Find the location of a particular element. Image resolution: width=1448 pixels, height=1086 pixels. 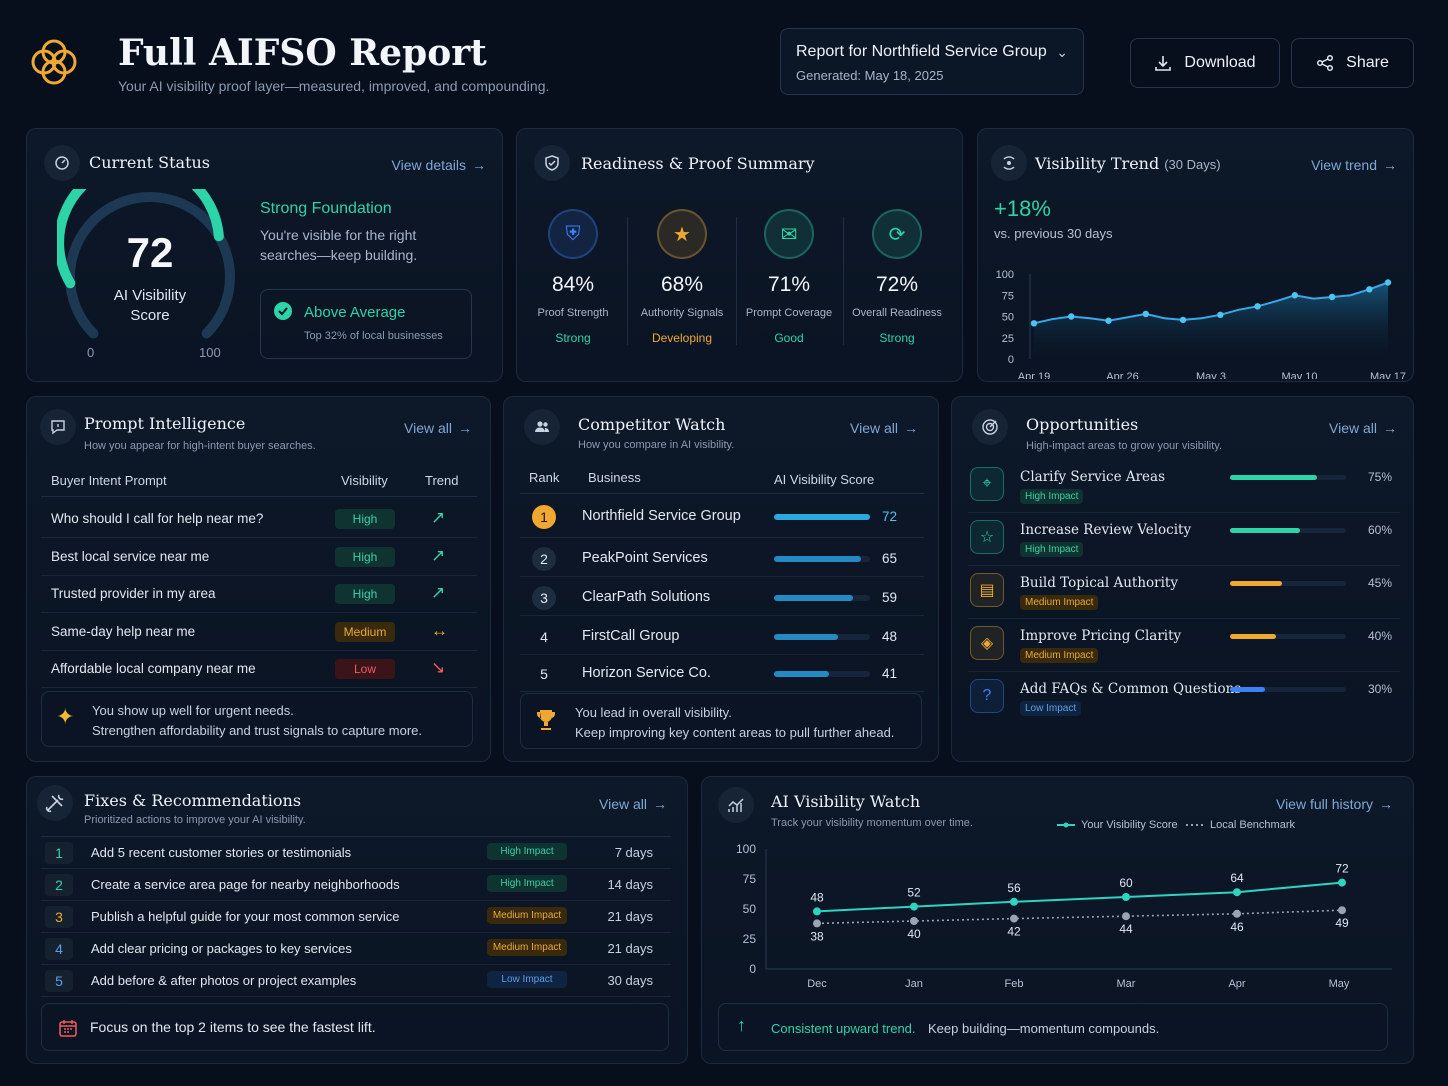

view-details-link: View details → is located at coordinates (439, 165).